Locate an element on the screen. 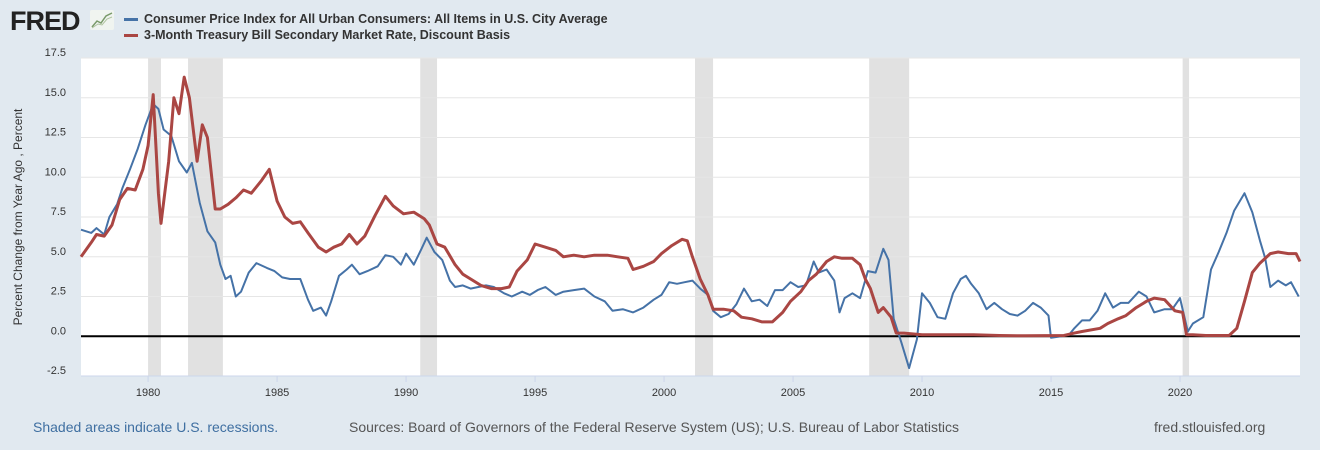  x-tick-label: 1980 is located at coordinates (148, 393).